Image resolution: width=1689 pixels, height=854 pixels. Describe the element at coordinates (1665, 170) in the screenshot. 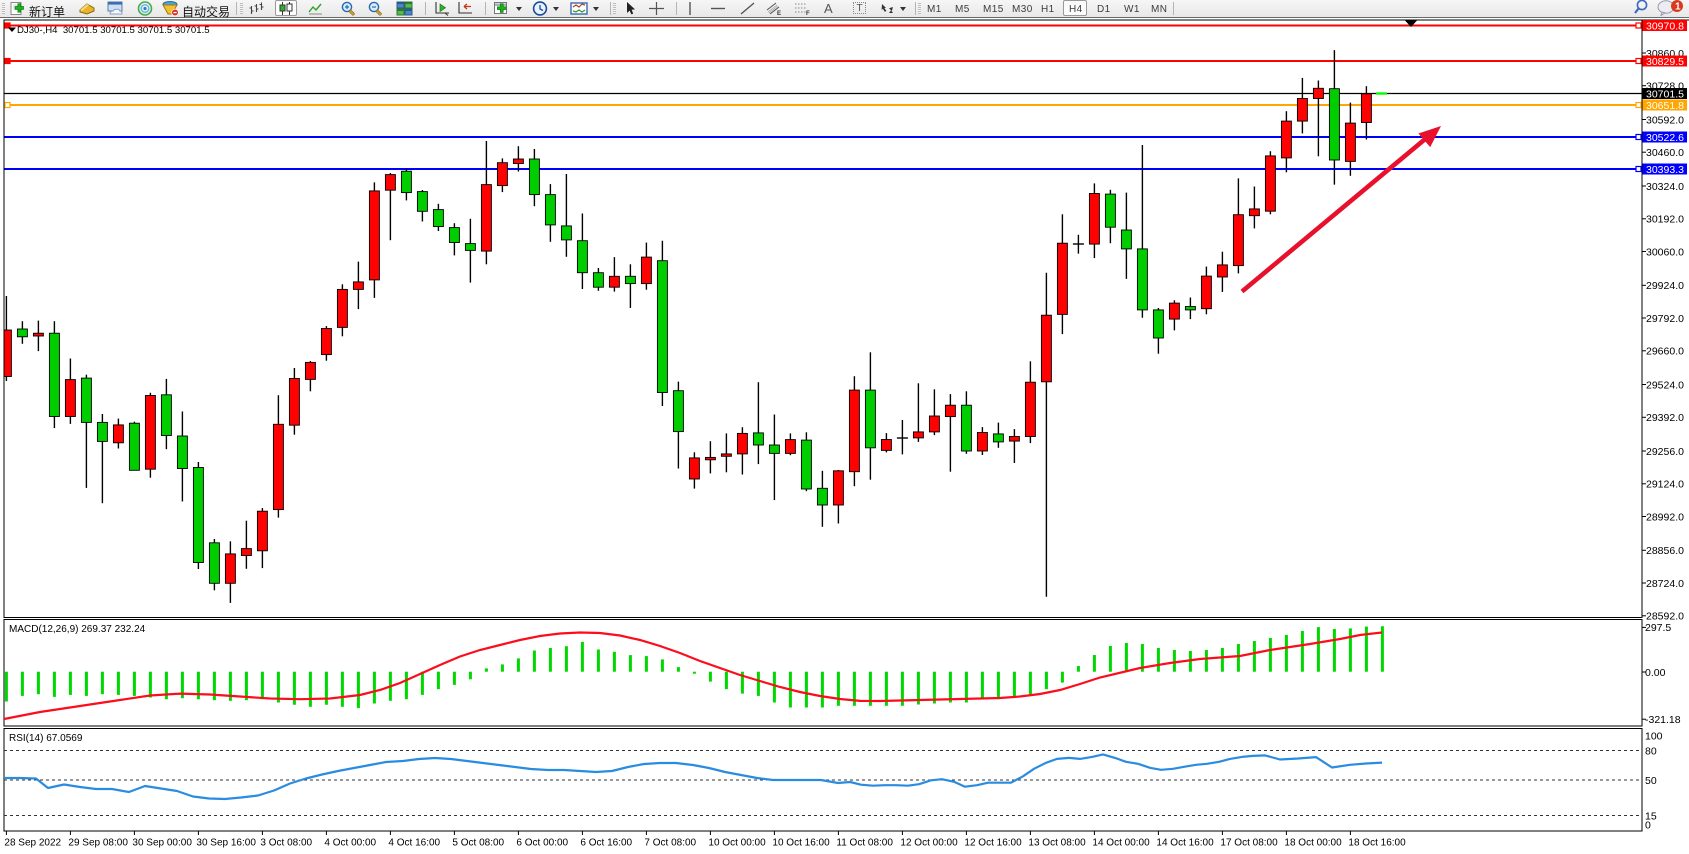

I see `svg-text: 30393.3` at that location.